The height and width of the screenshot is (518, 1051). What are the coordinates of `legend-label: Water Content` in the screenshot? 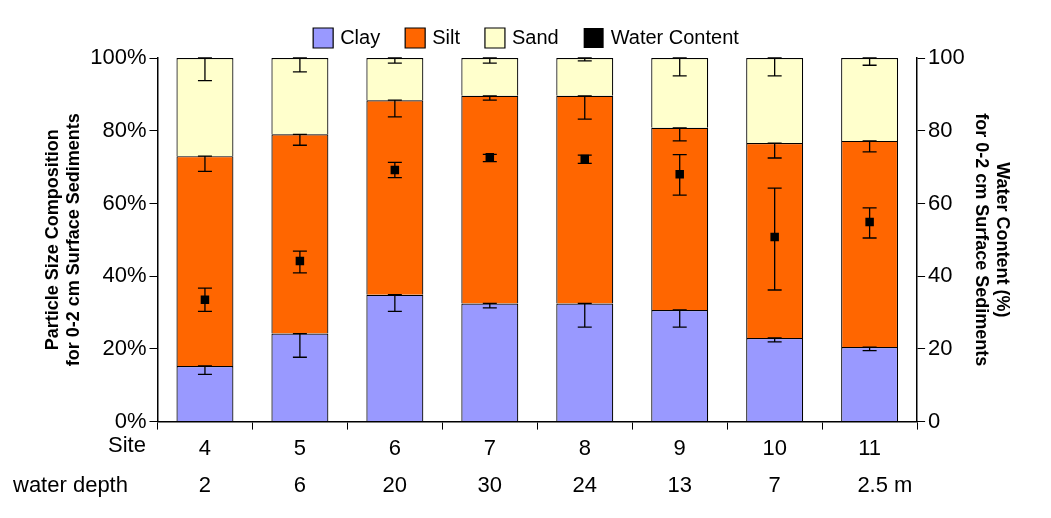 It's located at (675, 36).